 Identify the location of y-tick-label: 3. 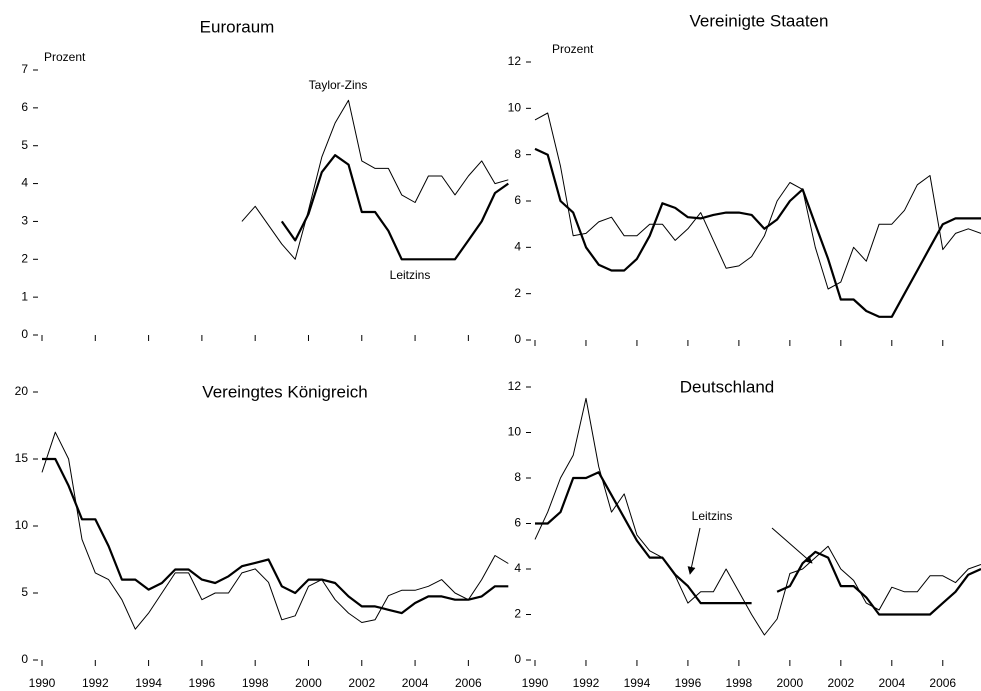
(24, 221).